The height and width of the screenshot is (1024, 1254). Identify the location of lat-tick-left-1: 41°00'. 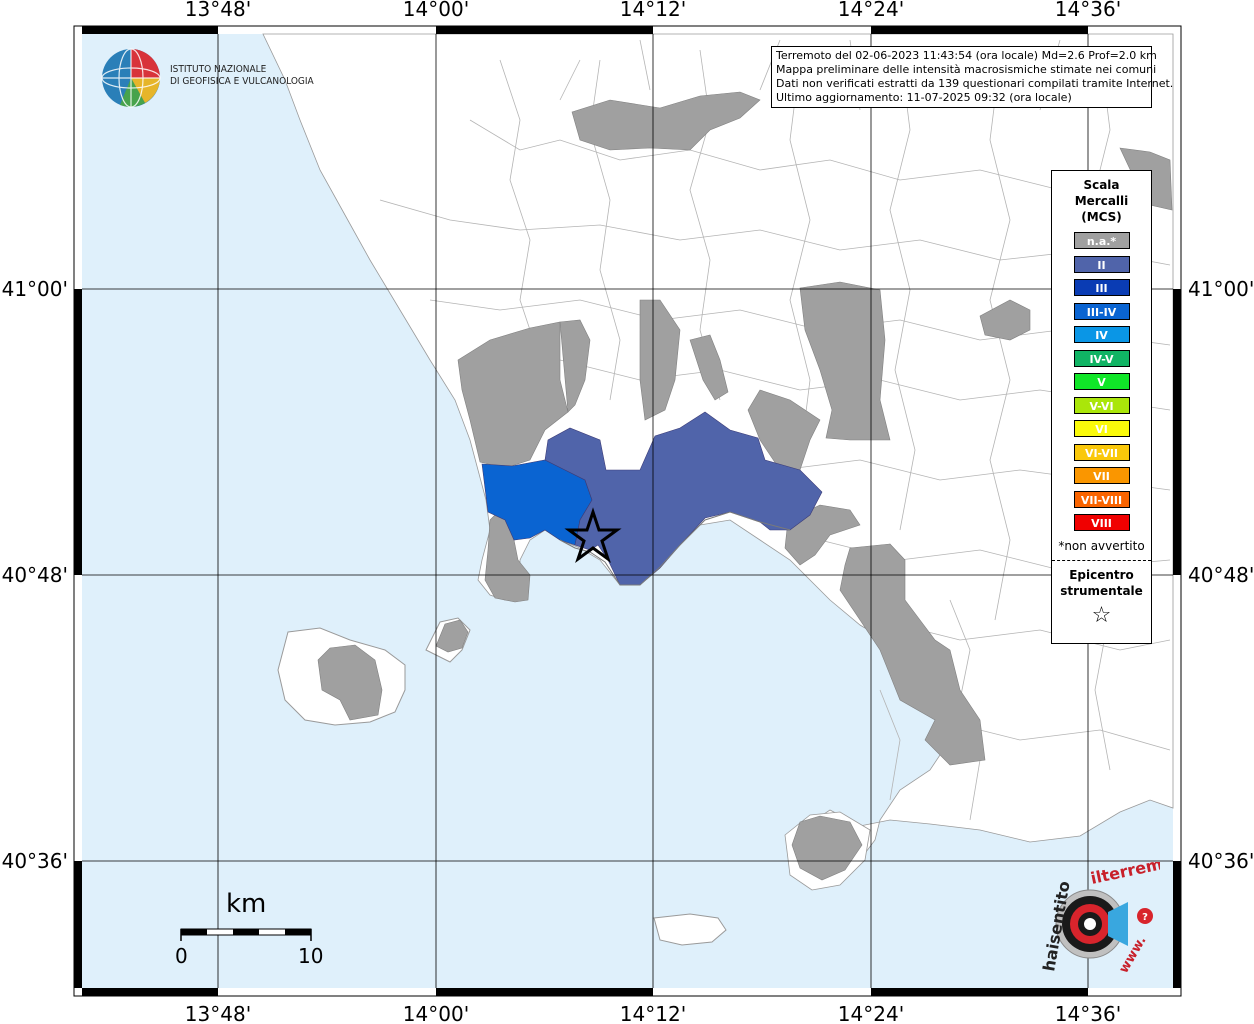
(35, 289).